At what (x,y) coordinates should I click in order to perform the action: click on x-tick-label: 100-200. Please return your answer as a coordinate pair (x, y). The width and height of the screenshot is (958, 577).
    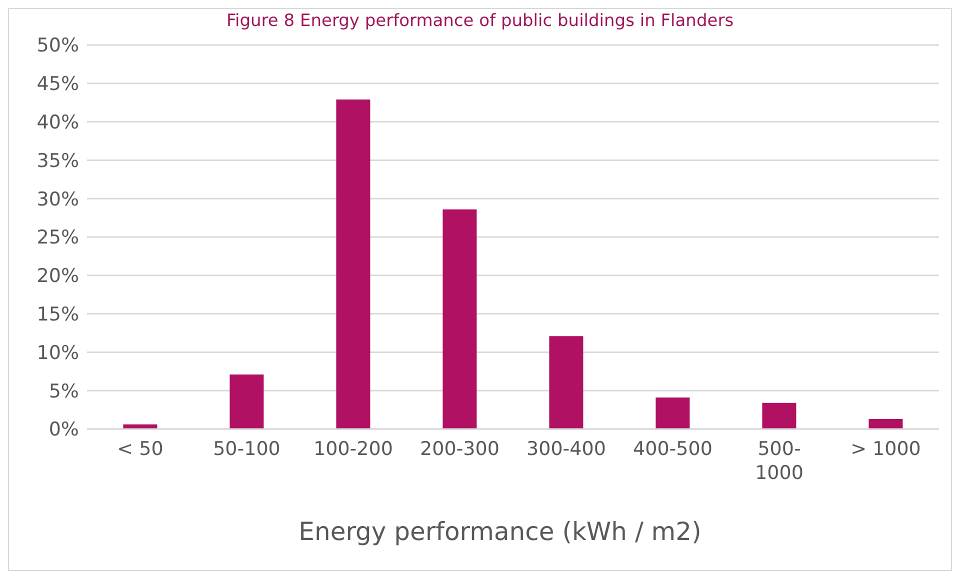
    Looking at the image, I should click on (353, 449).